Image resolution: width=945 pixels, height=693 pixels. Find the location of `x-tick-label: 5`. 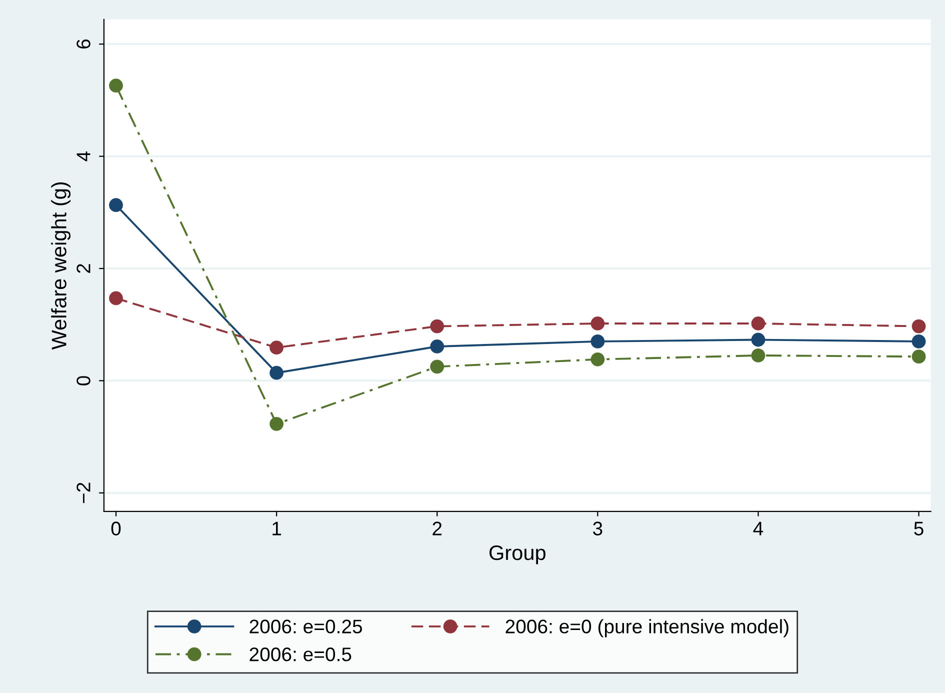

x-tick-label: 5 is located at coordinates (919, 529).